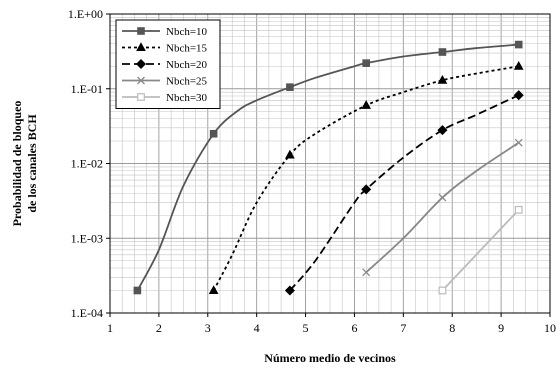 The height and width of the screenshot is (378, 560). Describe the element at coordinates (354, 328) in the screenshot. I see `x-tick-label: 6` at that location.